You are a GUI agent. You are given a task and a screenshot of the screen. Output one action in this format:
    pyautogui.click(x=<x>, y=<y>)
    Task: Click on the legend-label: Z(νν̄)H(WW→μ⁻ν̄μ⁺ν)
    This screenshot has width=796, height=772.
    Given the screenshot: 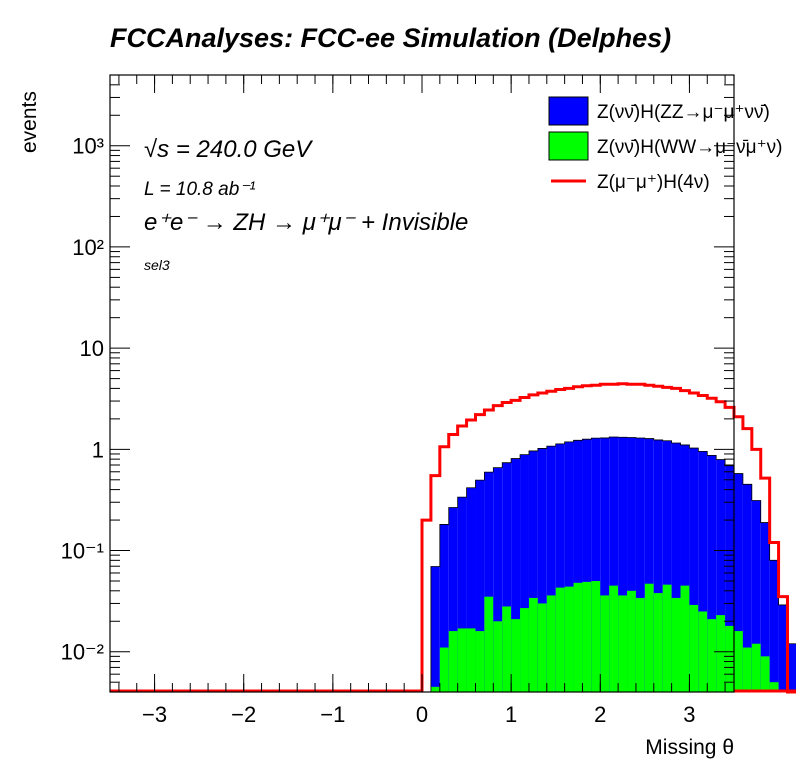 What is the action you would take?
    pyautogui.click(x=689, y=147)
    